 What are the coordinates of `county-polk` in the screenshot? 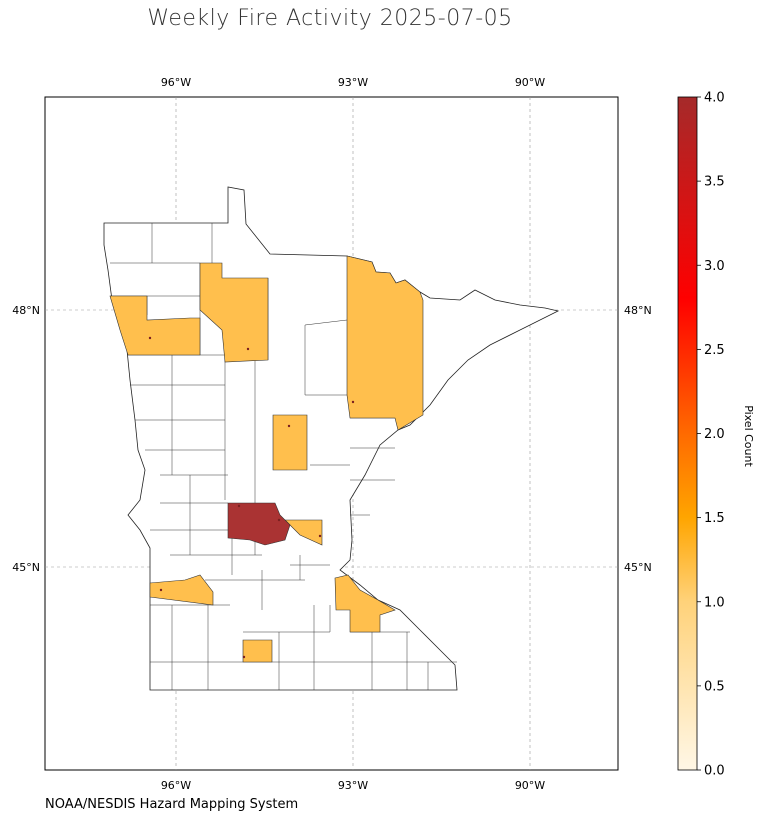 It's located at (155, 325).